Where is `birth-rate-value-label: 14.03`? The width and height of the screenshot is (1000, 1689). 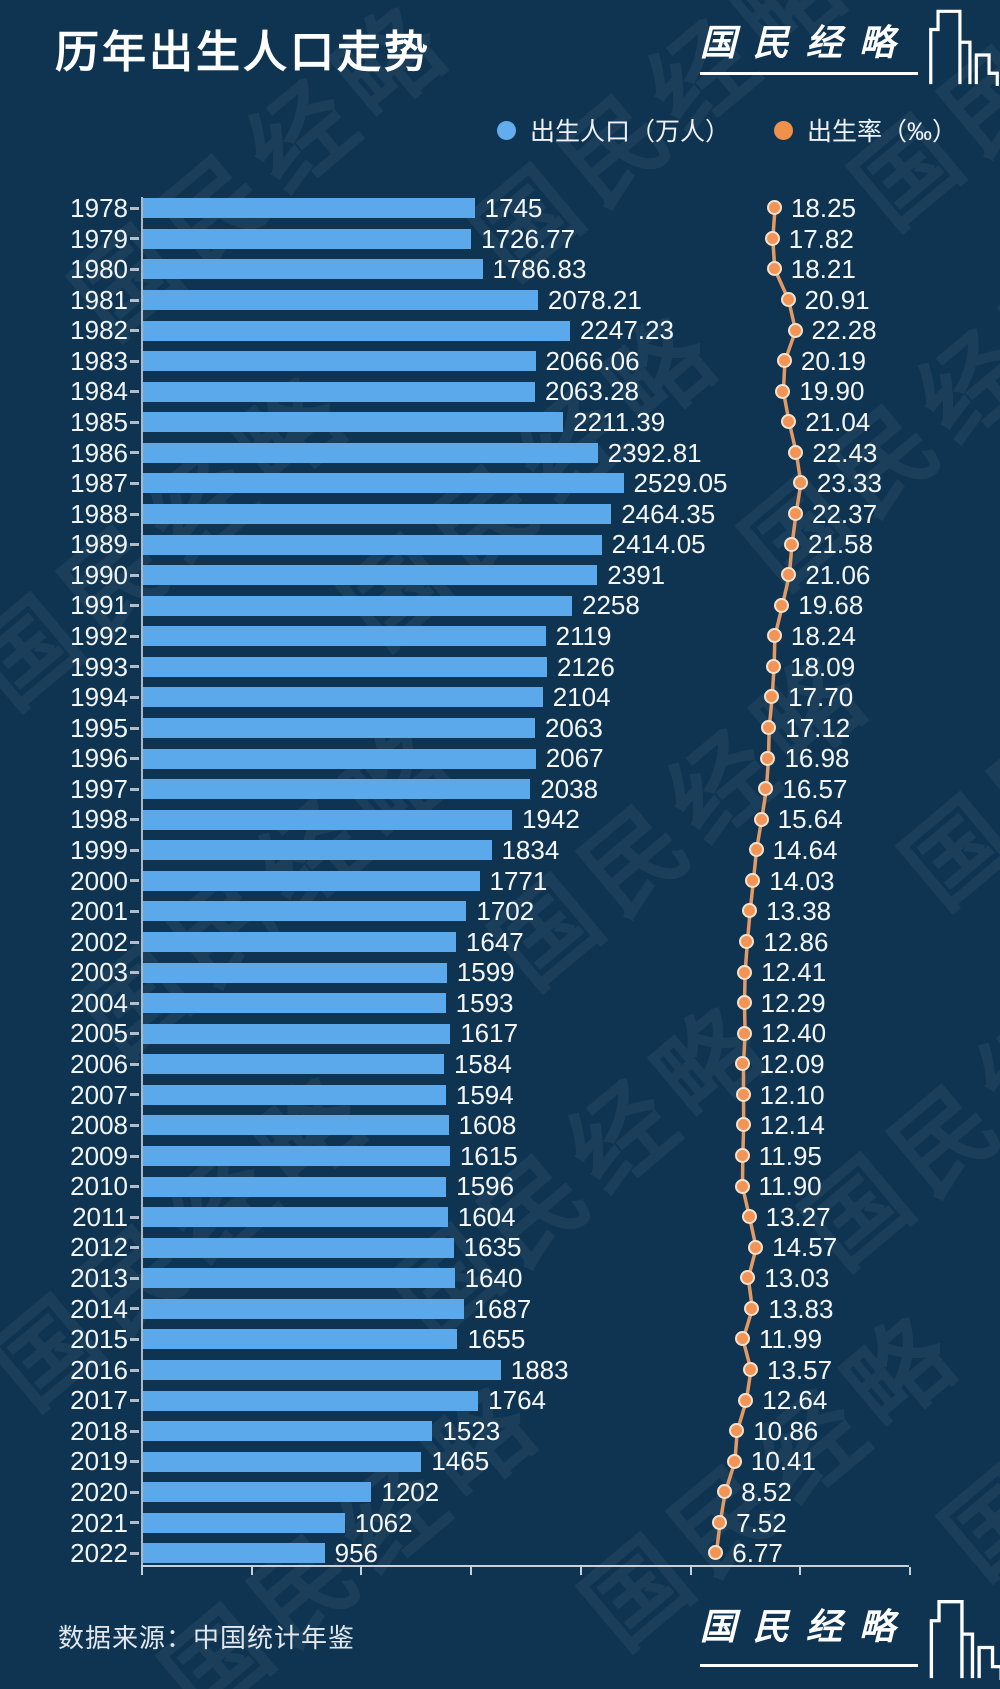
birth-rate-value-label: 14.03 is located at coordinates (802, 880).